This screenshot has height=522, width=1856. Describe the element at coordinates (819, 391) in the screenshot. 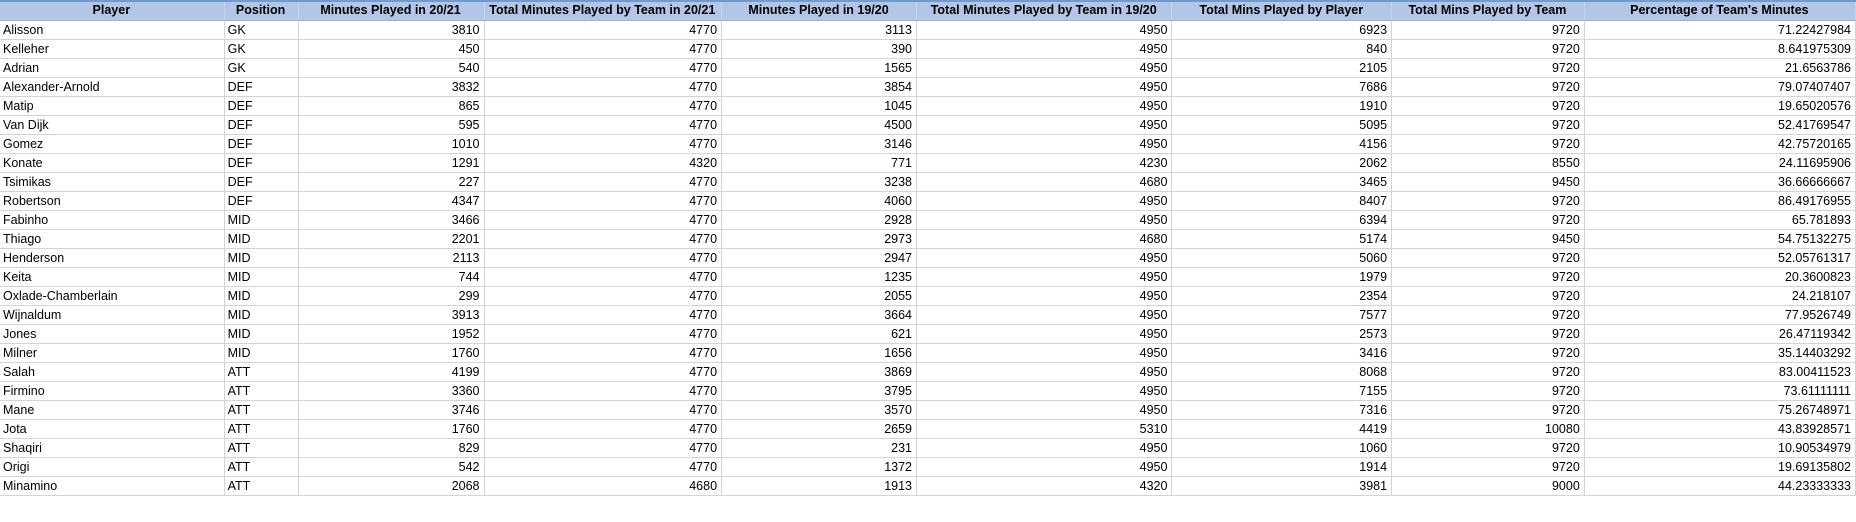

I see `minutes-1920-cell: 3795` at that location.